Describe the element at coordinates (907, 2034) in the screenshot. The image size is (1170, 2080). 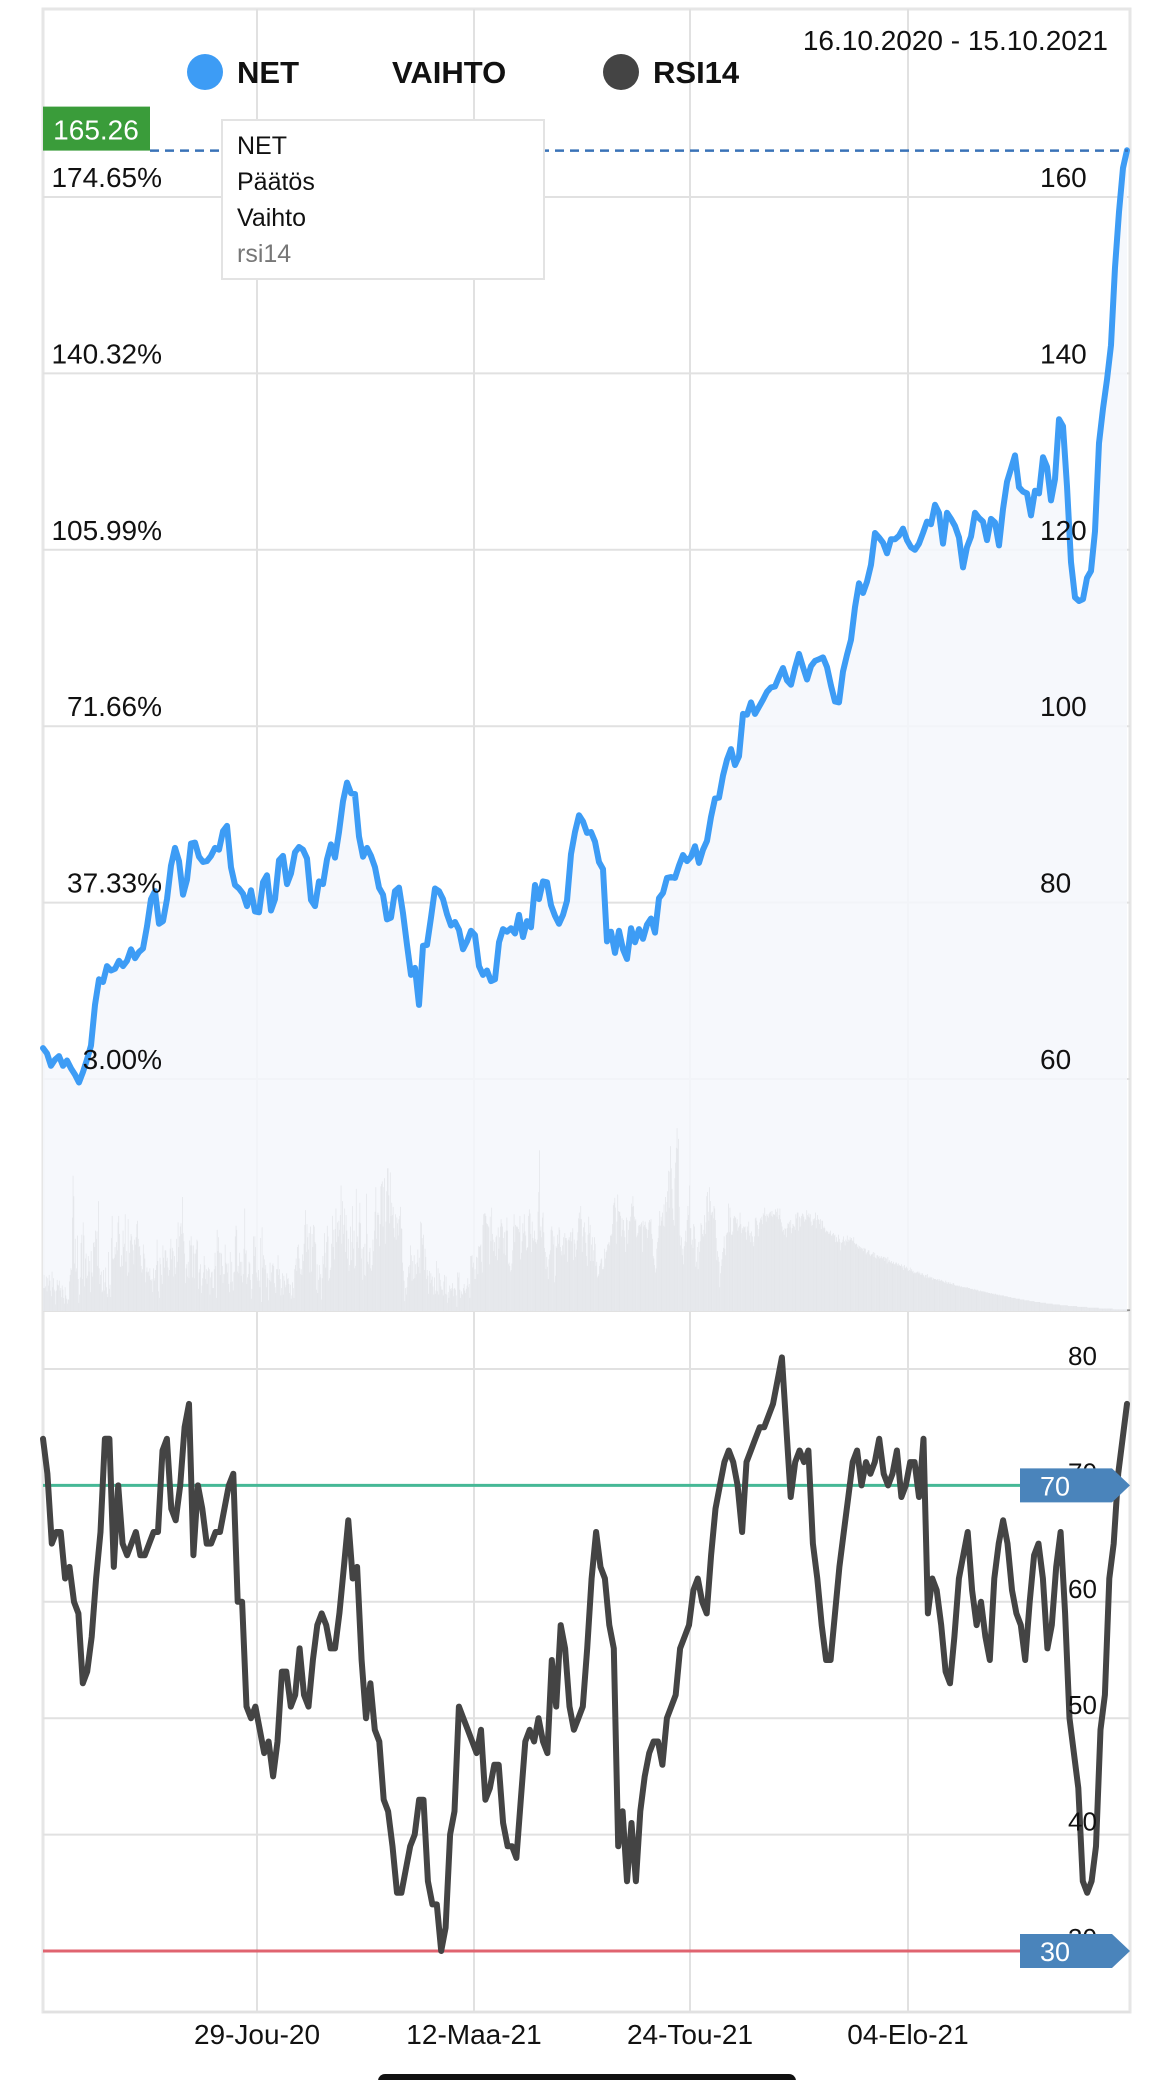
I see `date-tick-label: 04-Elo-21` at that location.